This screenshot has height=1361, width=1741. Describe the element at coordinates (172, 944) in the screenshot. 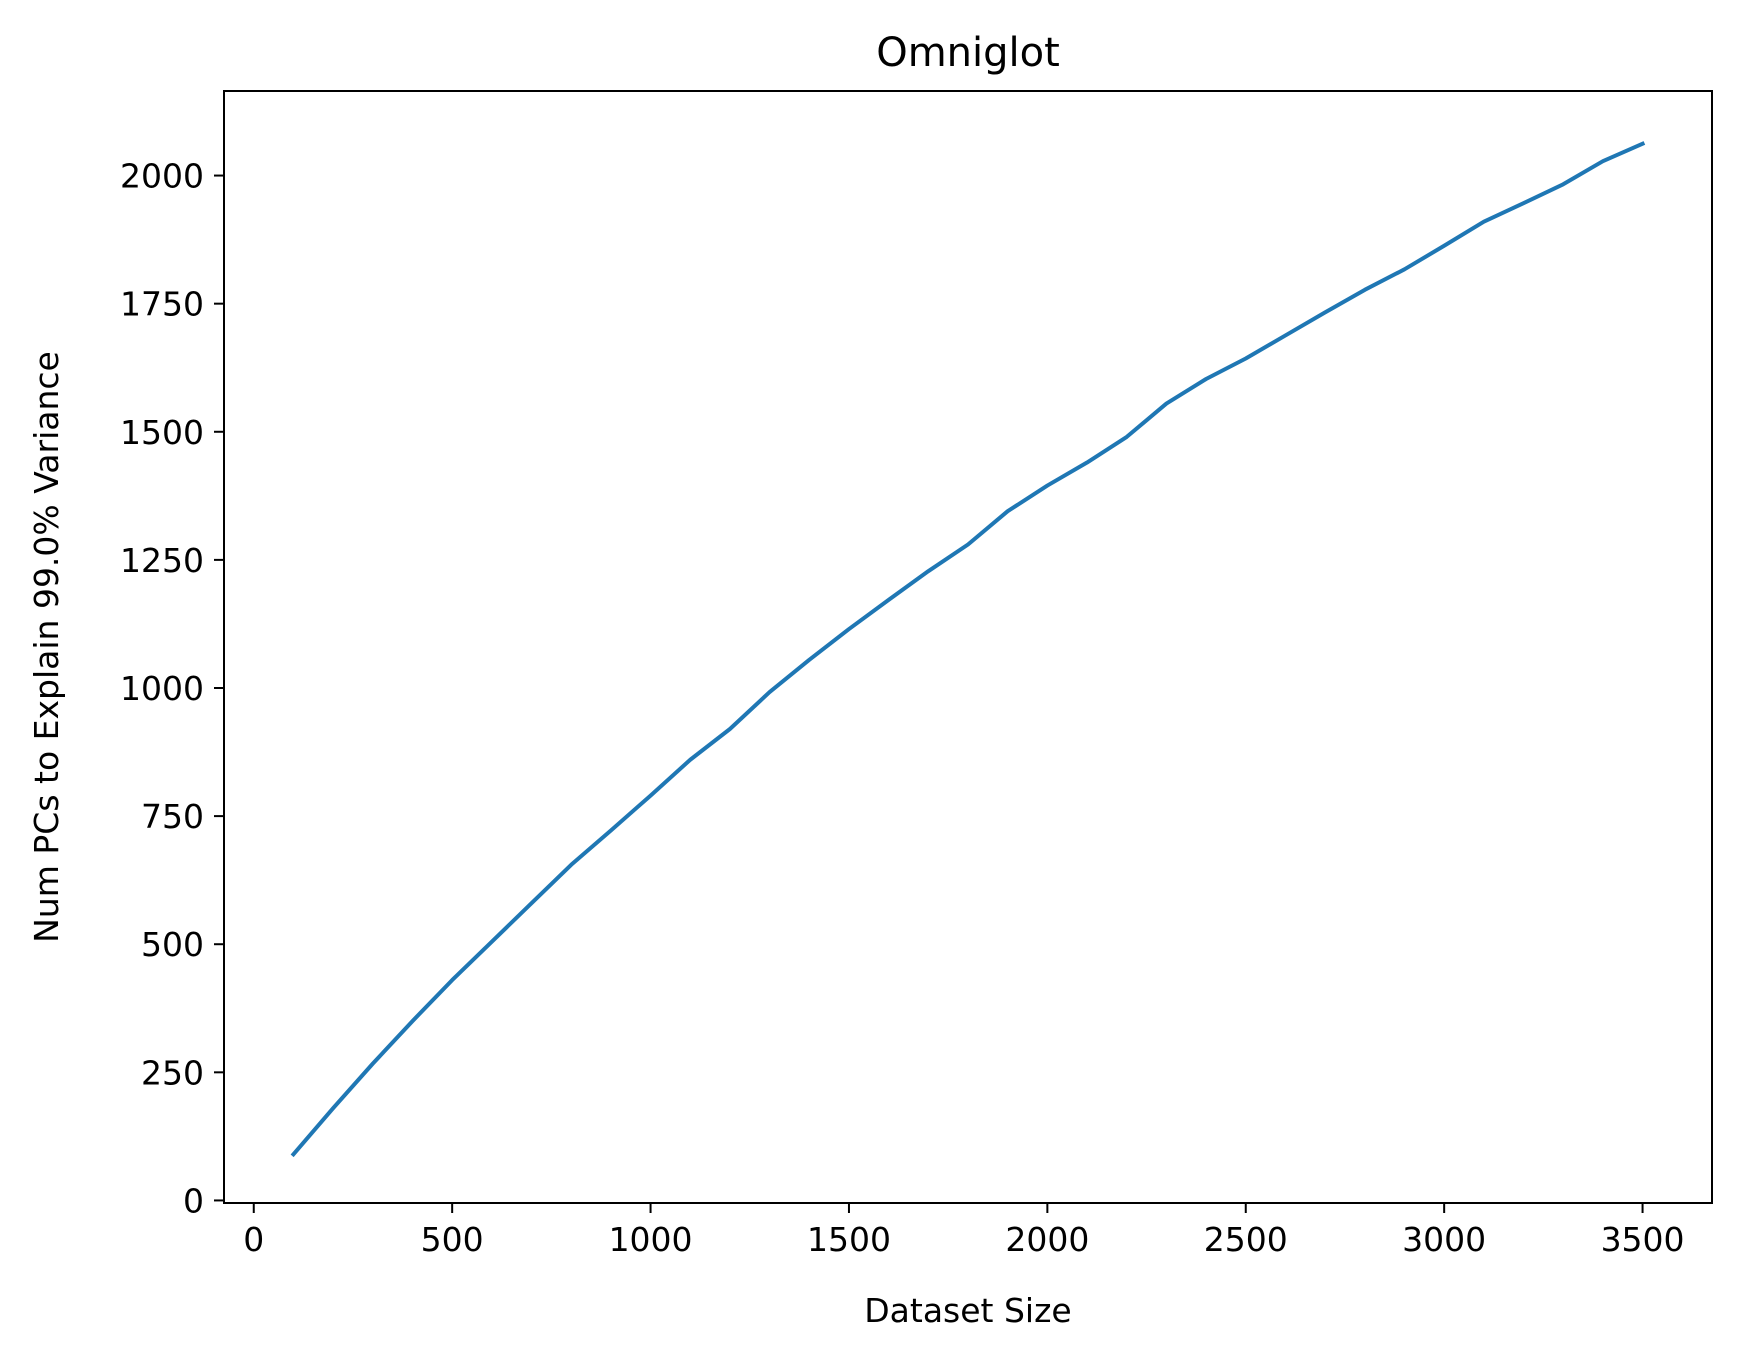

I see `y-tick-label: 500` at that location.